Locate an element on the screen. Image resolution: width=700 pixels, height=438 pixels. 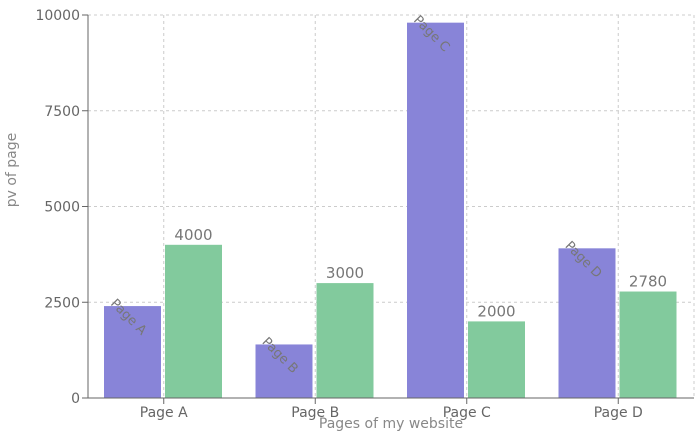
bar-value-label: 3000 is located at coordinates (345, 273).